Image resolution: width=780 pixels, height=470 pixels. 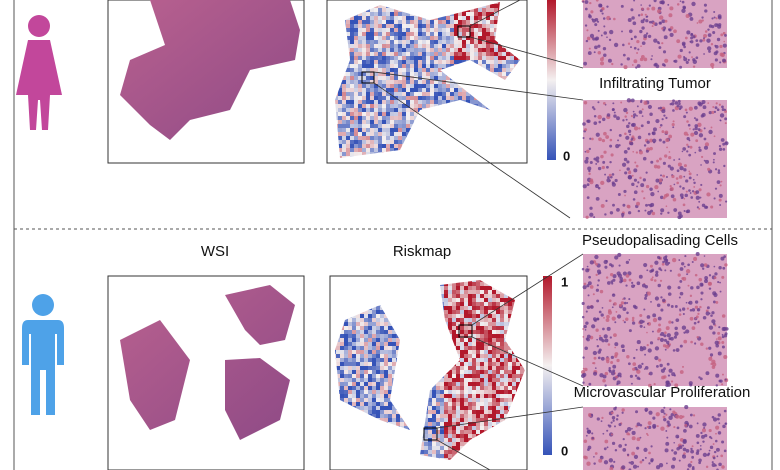 I want to click on column-title: WSI, so click(x=215, y=251).